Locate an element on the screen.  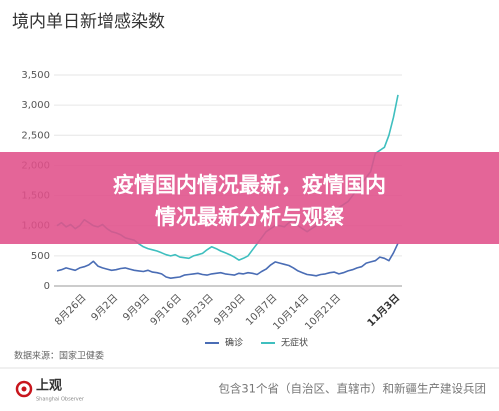
banner-text: 情况最新分析与观察 is located at coordinates (250, 217).